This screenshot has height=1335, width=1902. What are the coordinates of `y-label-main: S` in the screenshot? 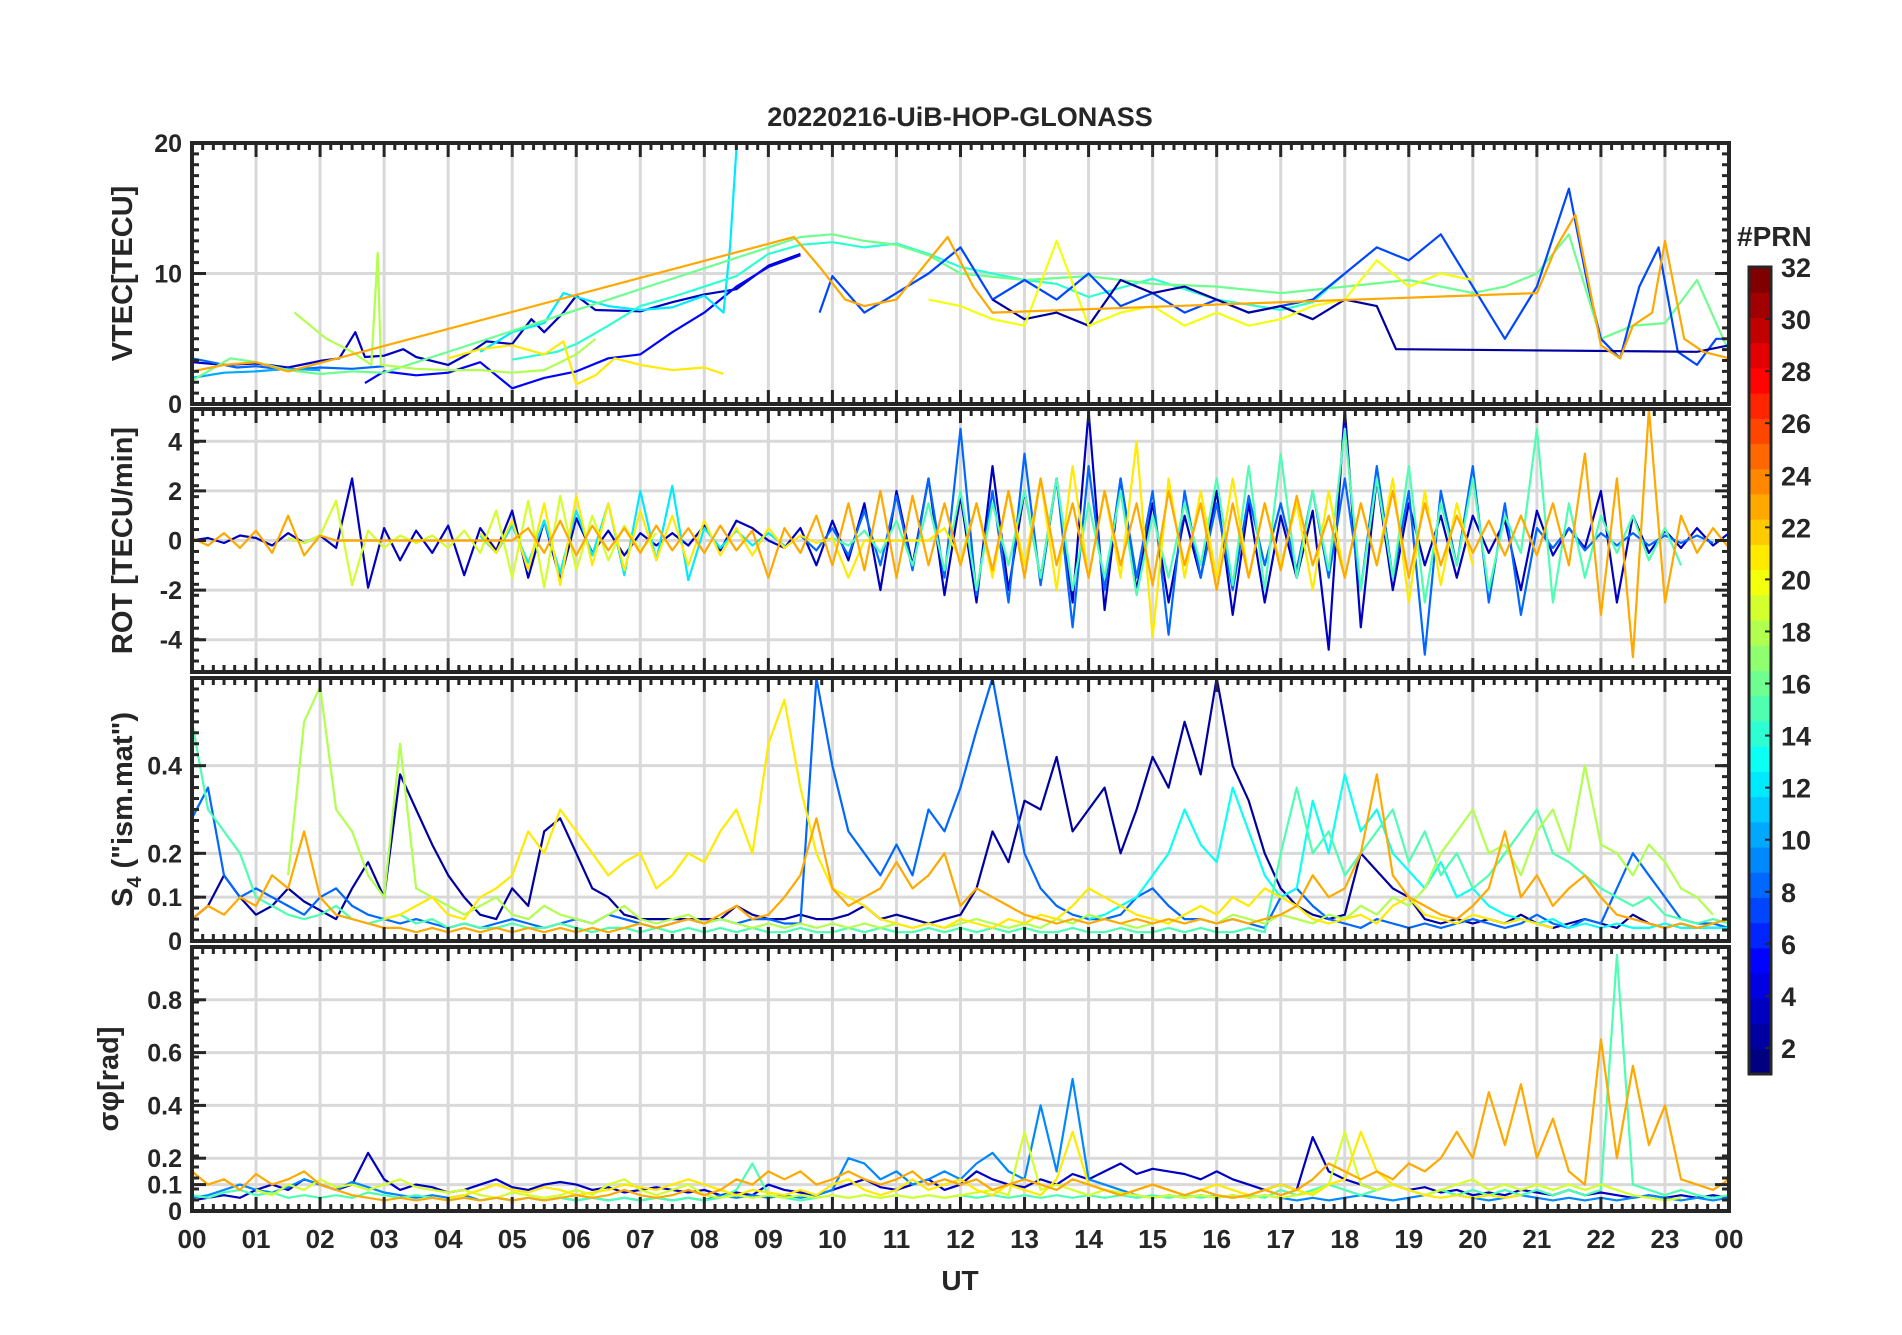 It's located at (123, 897).